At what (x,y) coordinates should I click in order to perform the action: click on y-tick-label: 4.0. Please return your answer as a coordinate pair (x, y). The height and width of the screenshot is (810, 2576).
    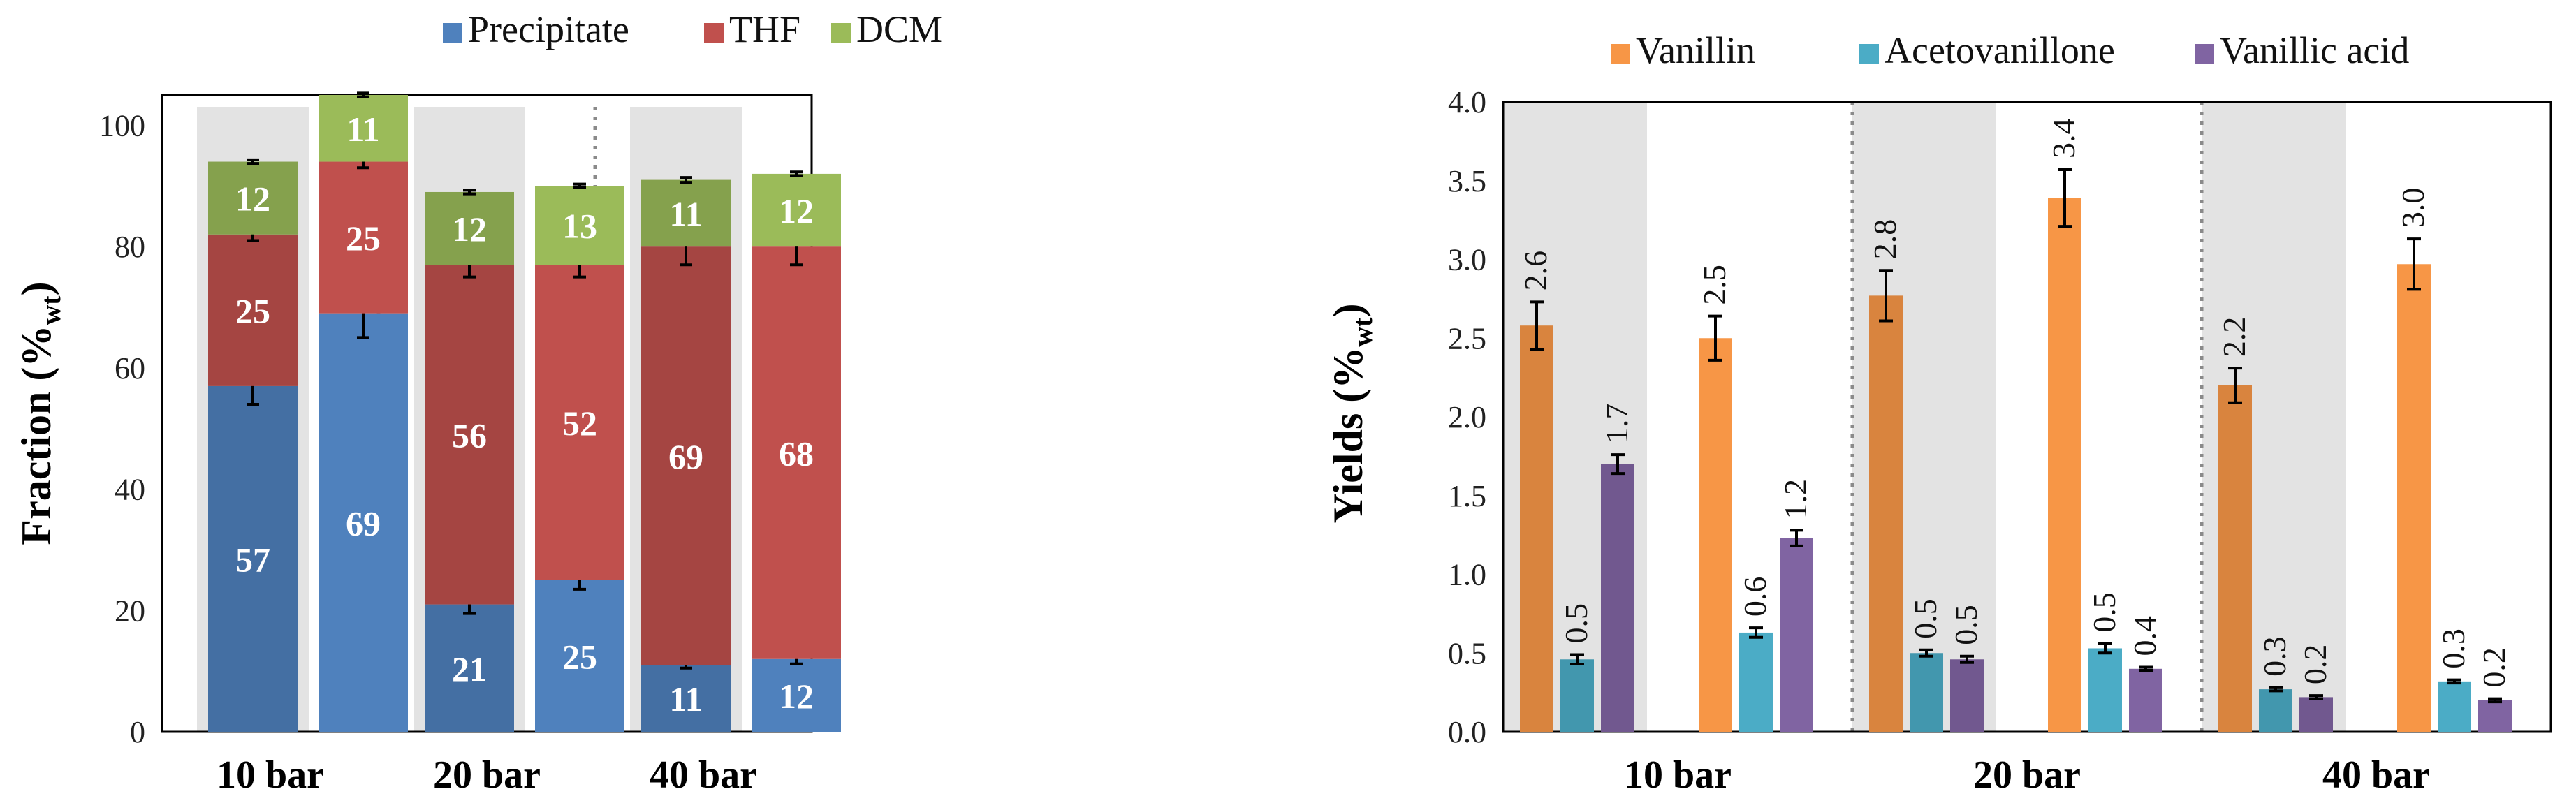
    Looking at the image, I should click on (1467, 102).